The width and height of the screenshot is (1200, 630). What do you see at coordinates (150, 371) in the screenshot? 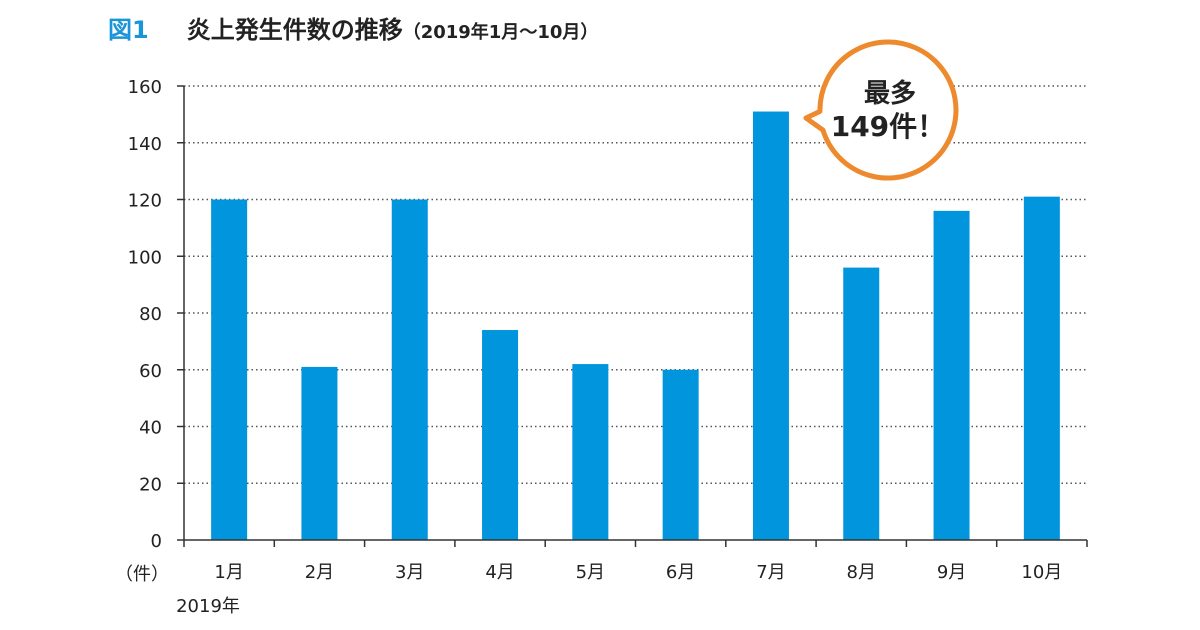
I see `y-tick-label: 60` at bounding box center [150, 371].